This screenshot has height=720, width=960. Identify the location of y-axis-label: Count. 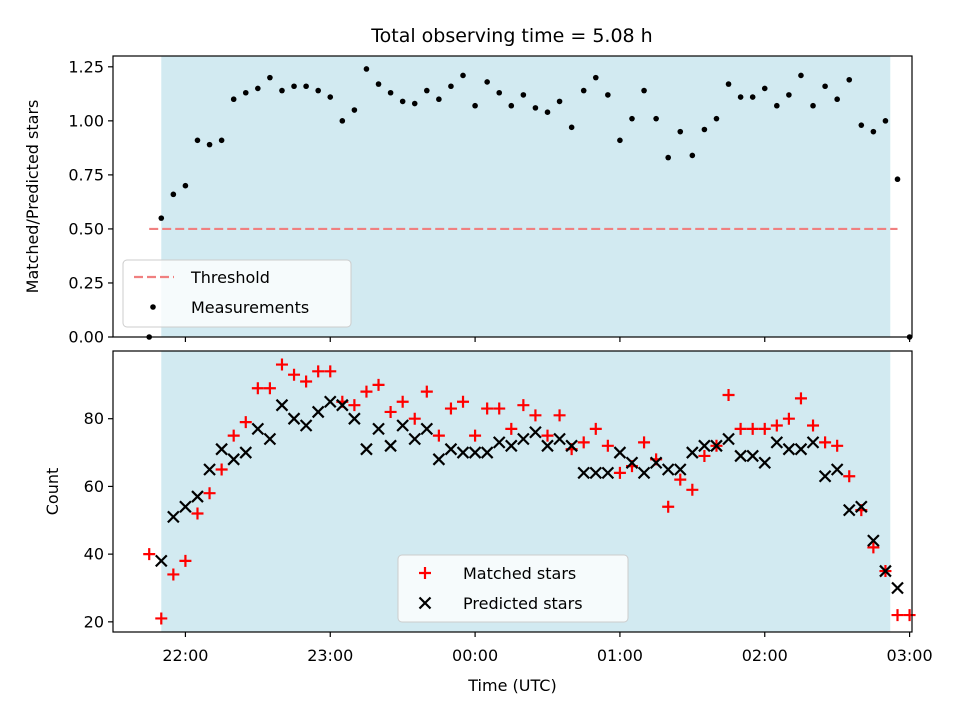
(52, 492).